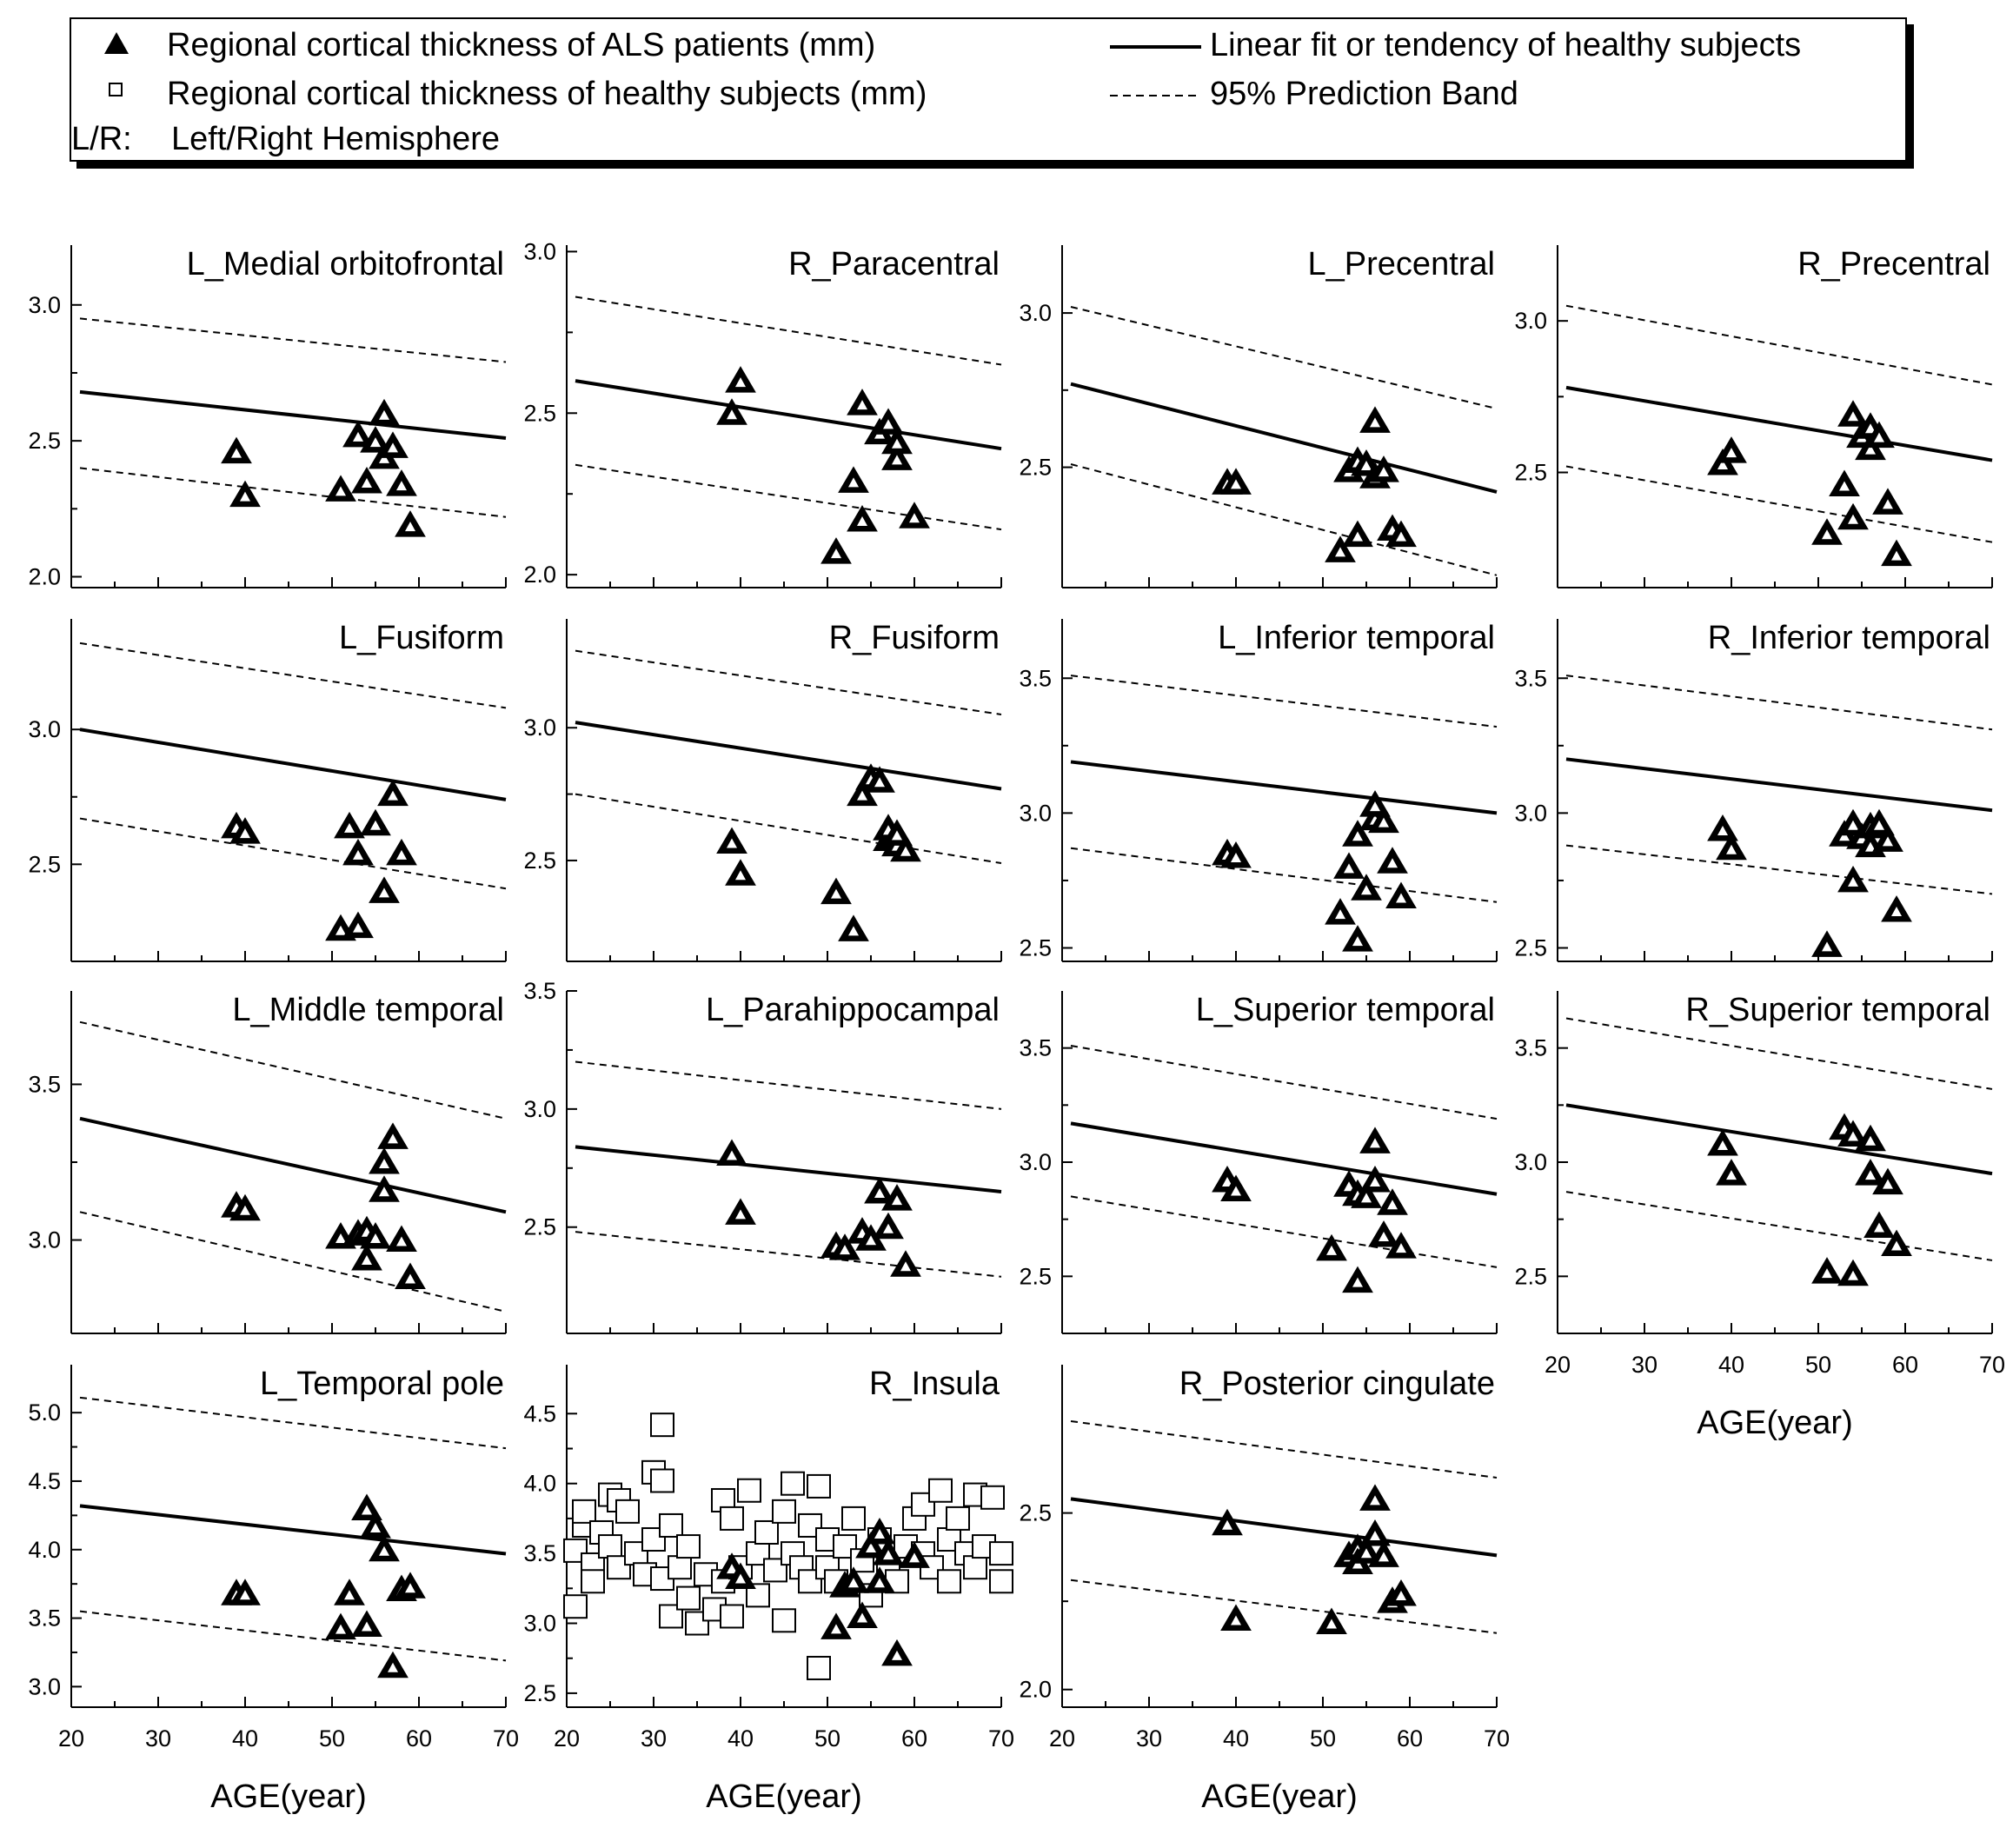 The width and height of the screenshot is (2013, 1848). Describe the element at coordinates (117, 43) in the screenshot. I see `legend-triangle-icon` at that location.